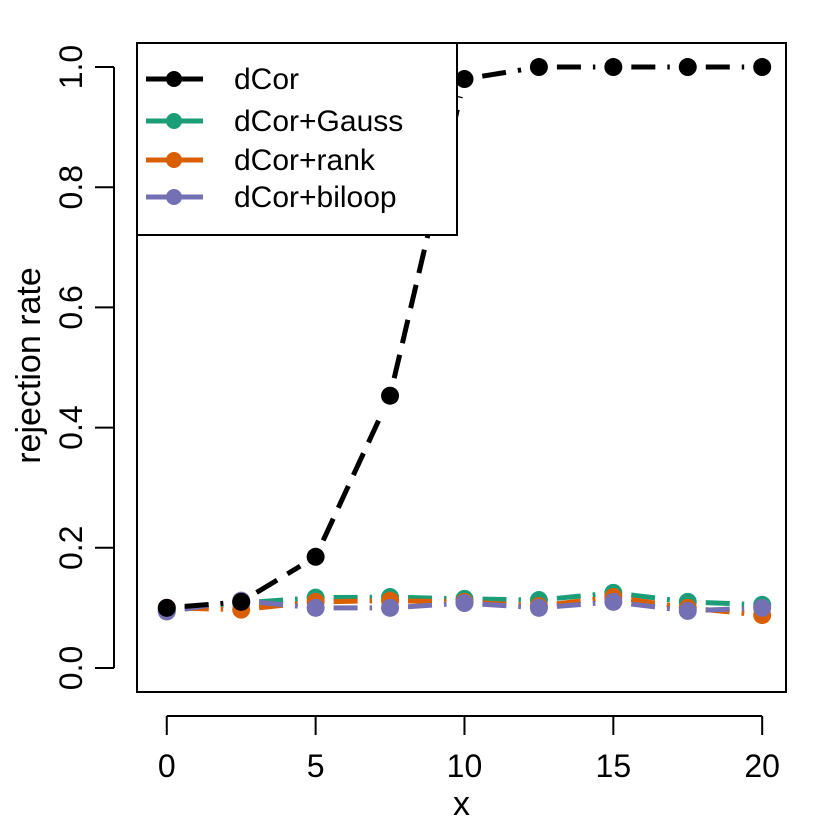 The width and height of the screenshot is (830, 830). I want to click on x-tick-label: 20, so click(762, 766).